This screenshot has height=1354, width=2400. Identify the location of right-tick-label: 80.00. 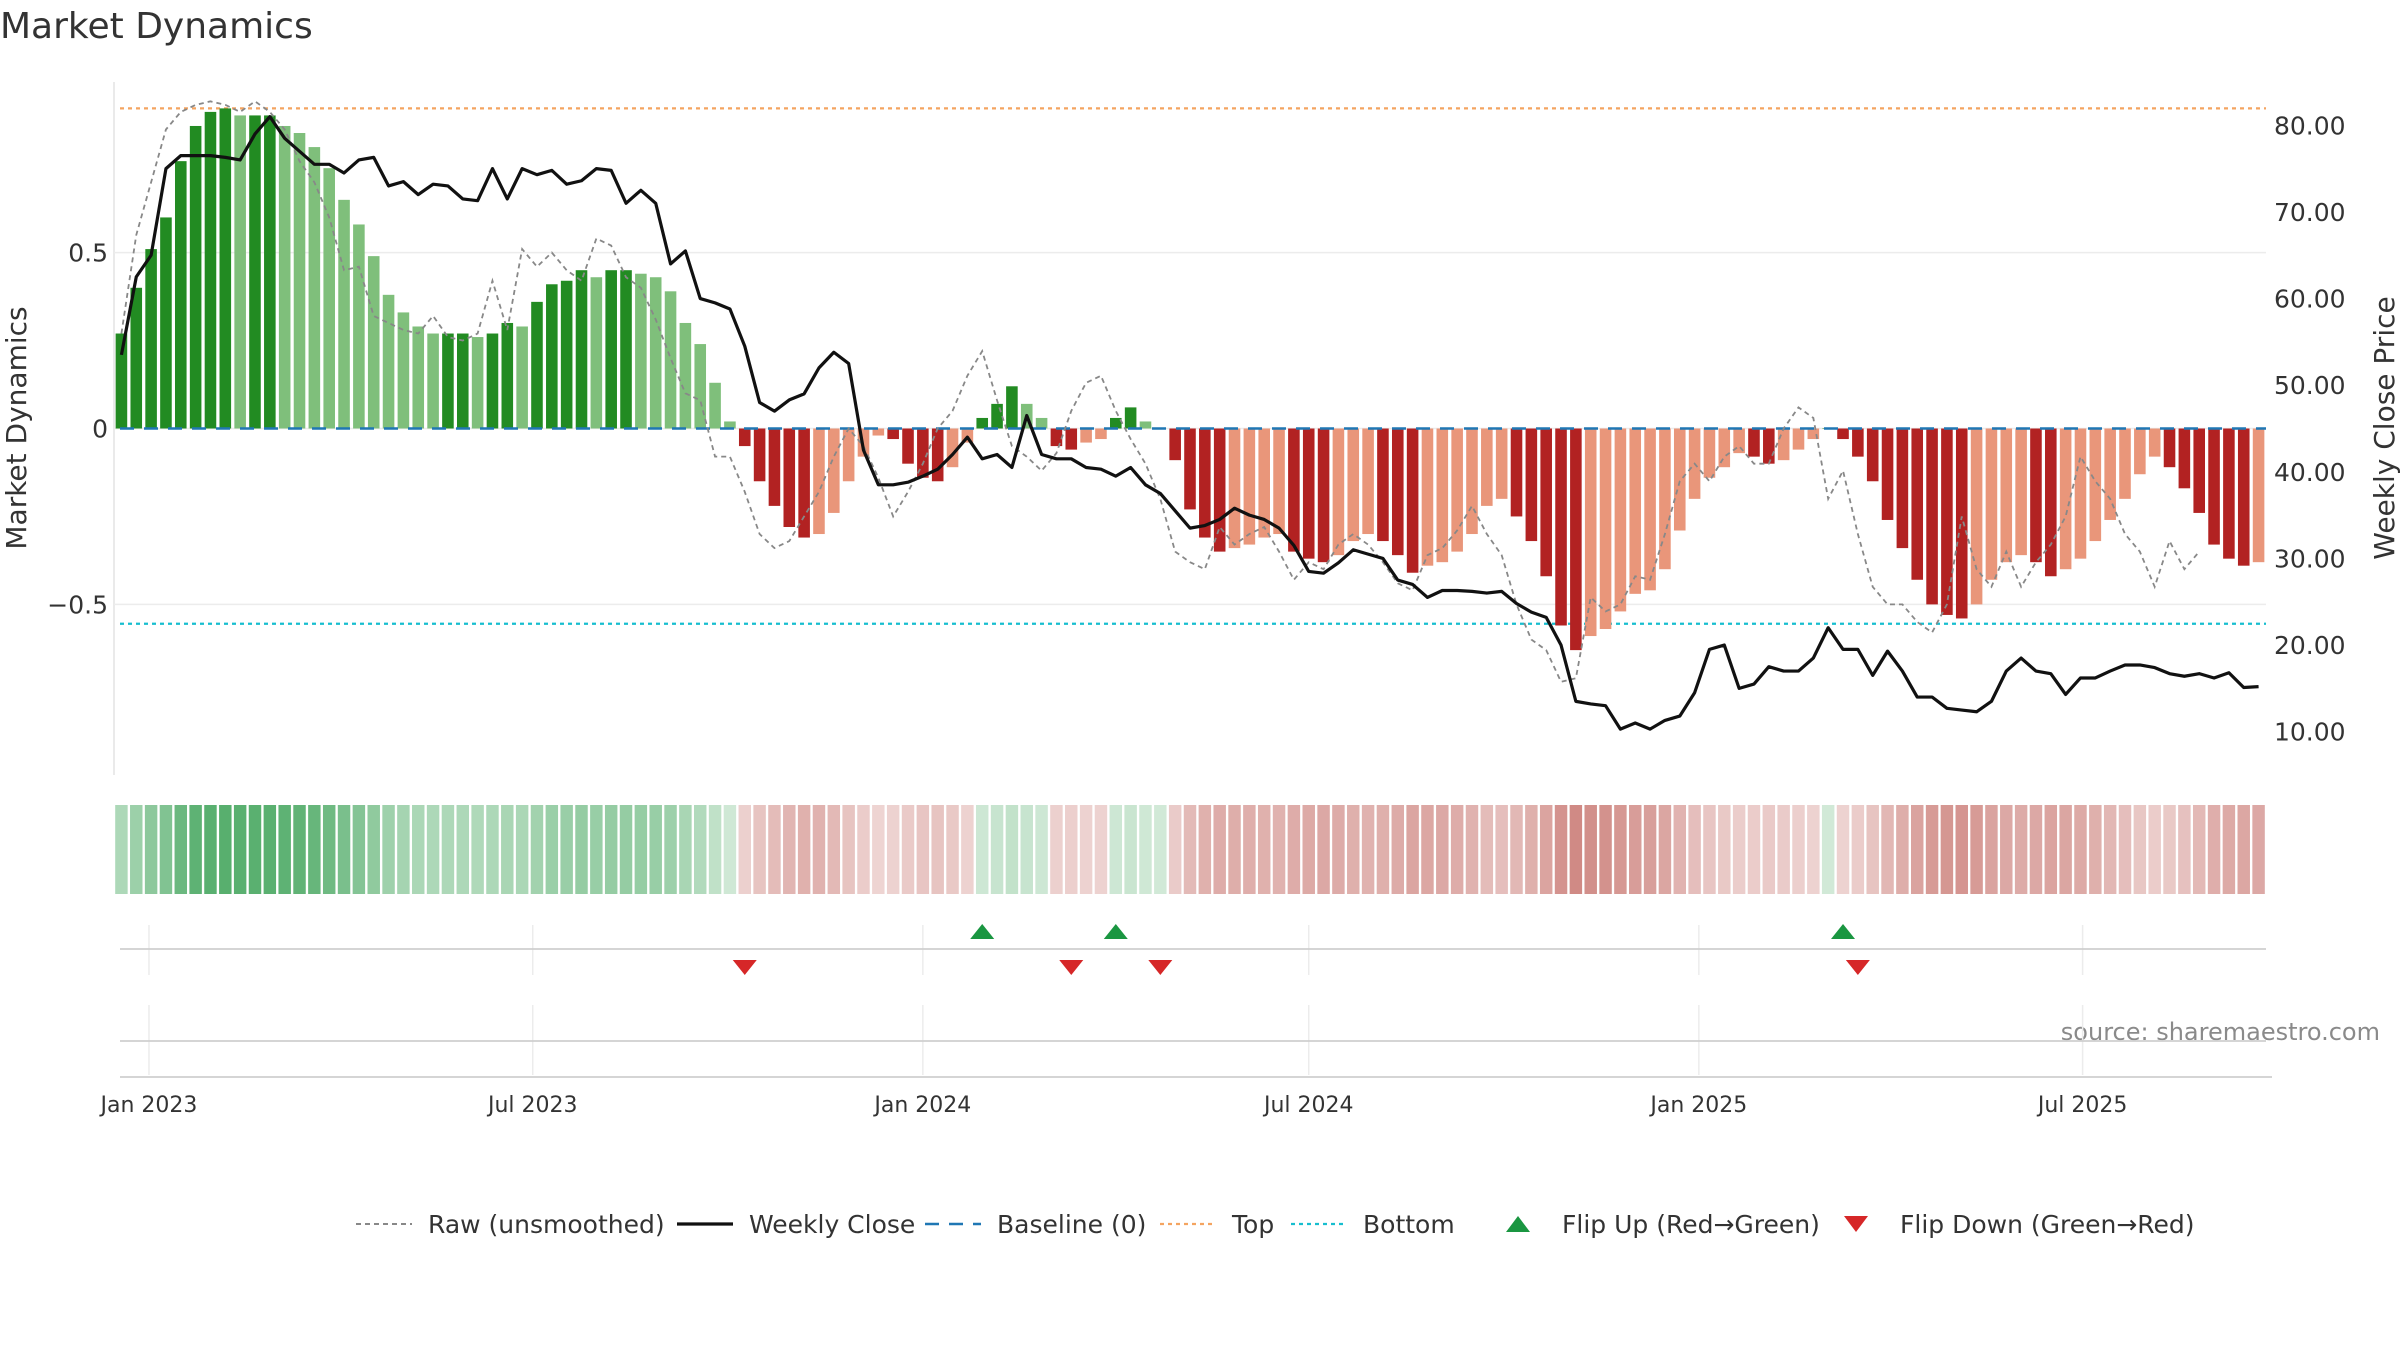
(2310, 125).